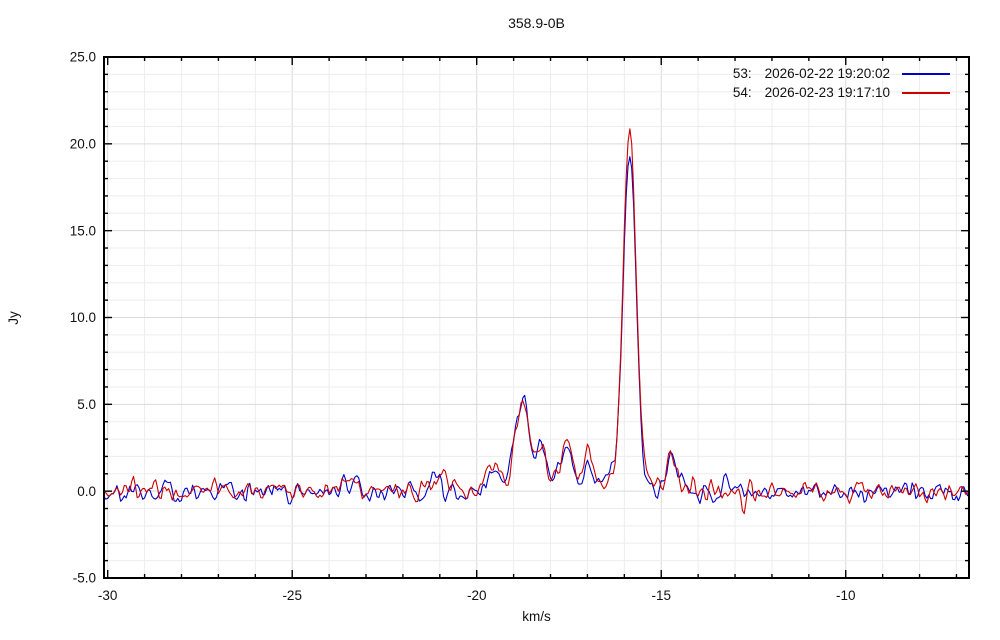  What do you see at coordinates (742, 73) in the screenshot?
I see `legend-series-id: 53:` at bounding box center [742, 73].